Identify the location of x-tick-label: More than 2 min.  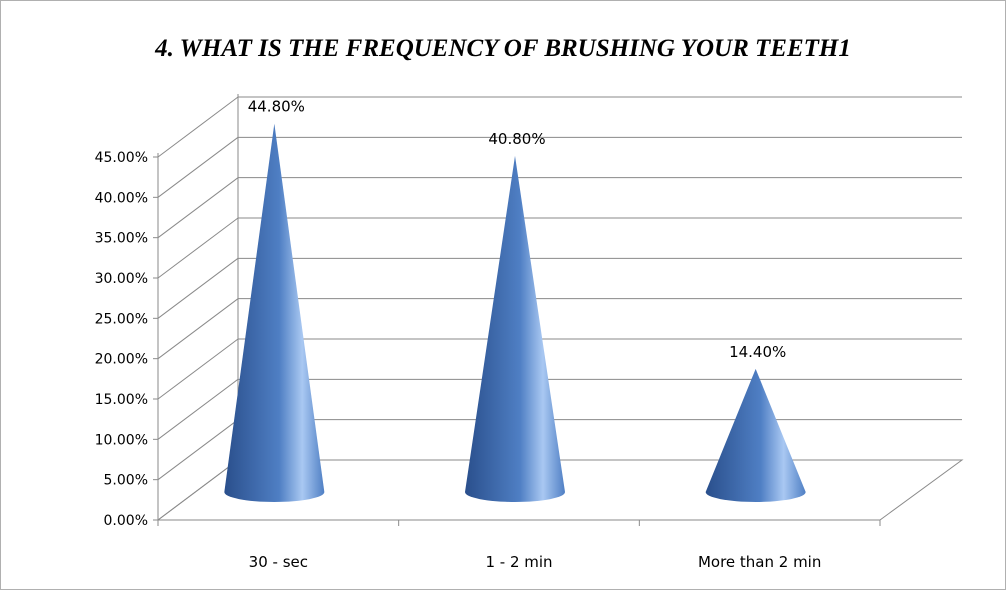
(759, 562).